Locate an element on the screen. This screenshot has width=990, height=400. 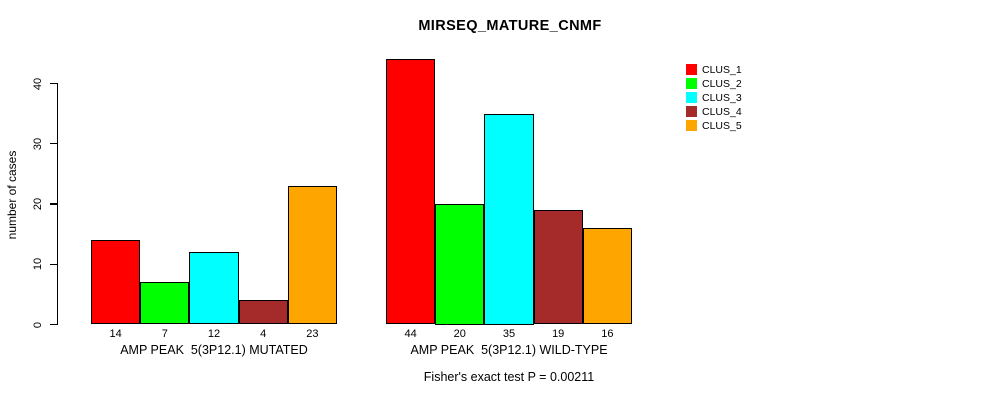
chart-title: MIRSEQ_MATURE_CNMF is located at coordinates (510, 26).